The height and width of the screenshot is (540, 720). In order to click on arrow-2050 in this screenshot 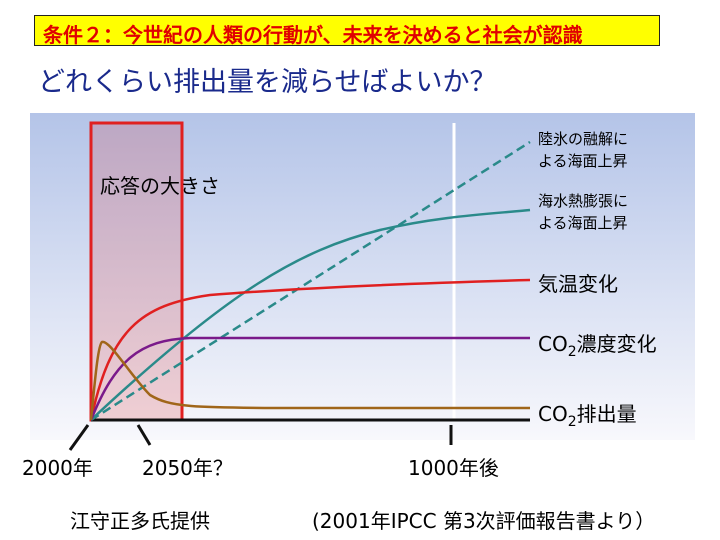, I will do `click(144, 435)`.